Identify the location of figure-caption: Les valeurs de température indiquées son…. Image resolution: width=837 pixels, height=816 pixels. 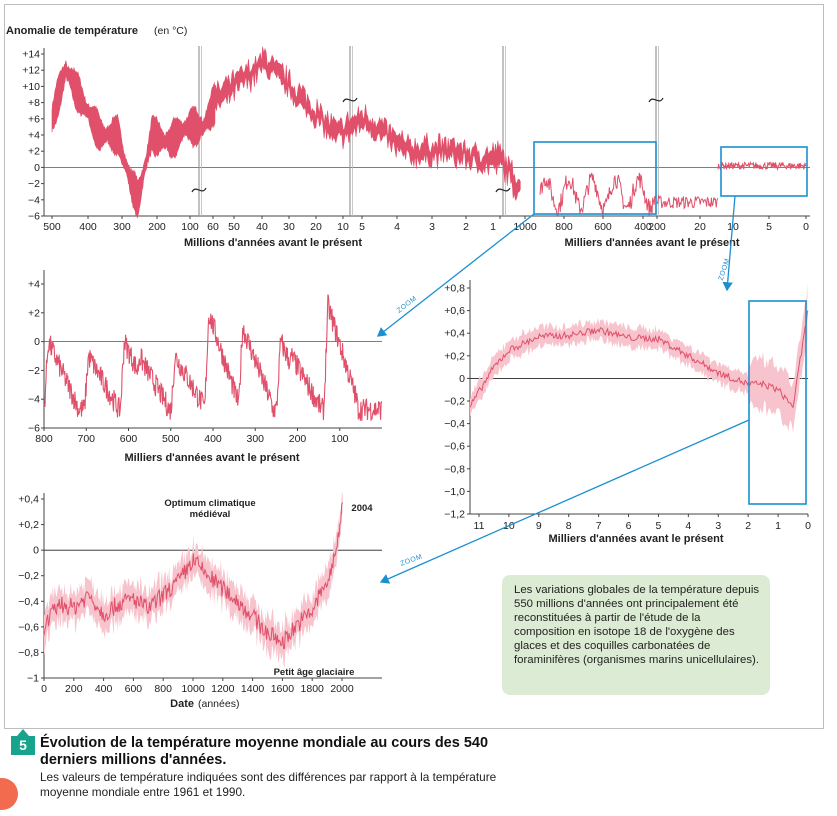
(268, 784).